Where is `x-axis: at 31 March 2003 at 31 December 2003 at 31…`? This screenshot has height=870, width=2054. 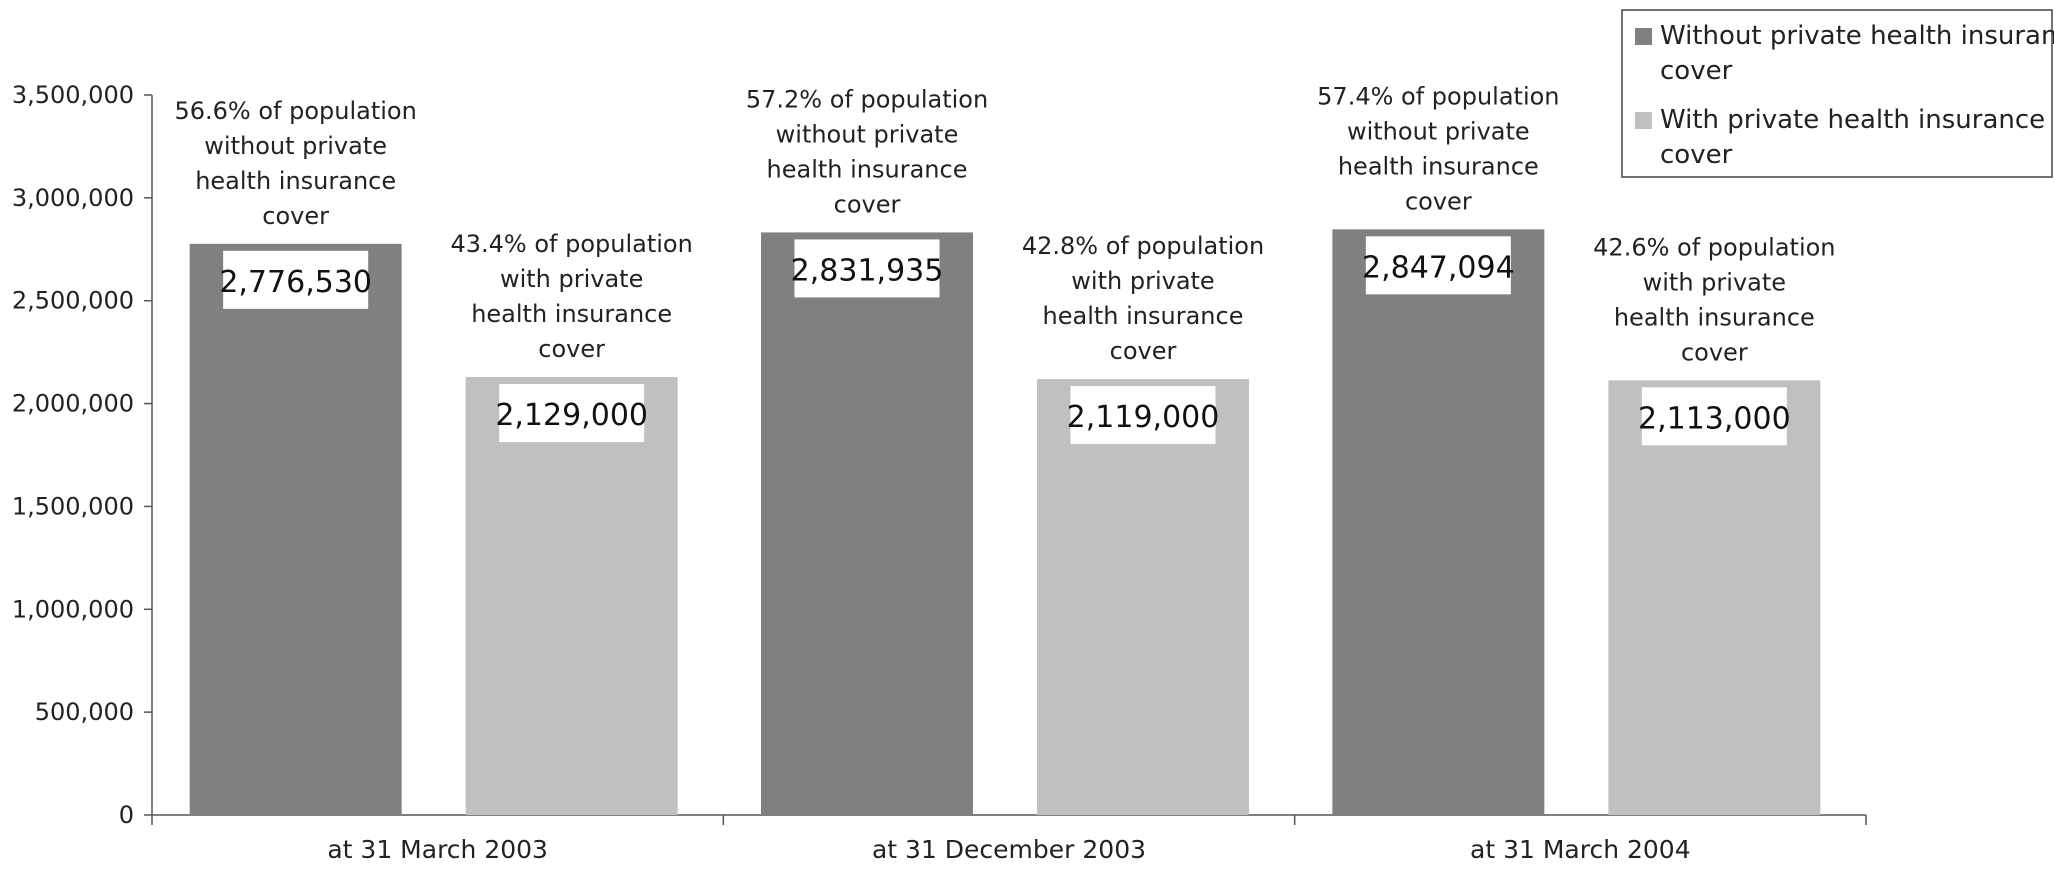
x-axis: at 31 March 2003 at 31 December 2003 at 31… is located at coordinates (1009, 839).